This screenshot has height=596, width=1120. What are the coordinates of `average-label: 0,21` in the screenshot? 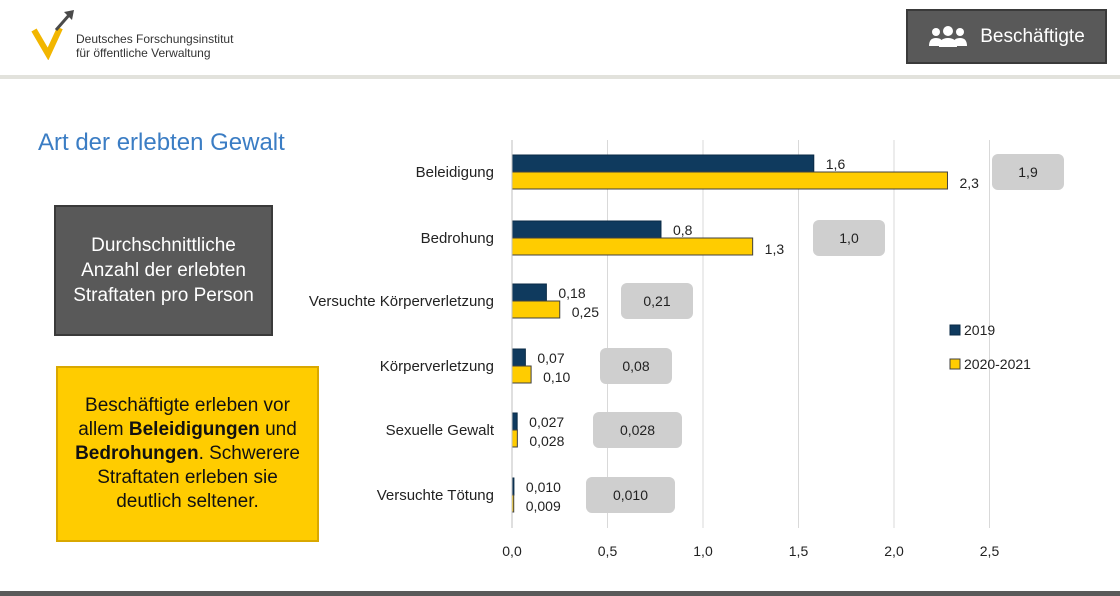 It's located at (656, 301).